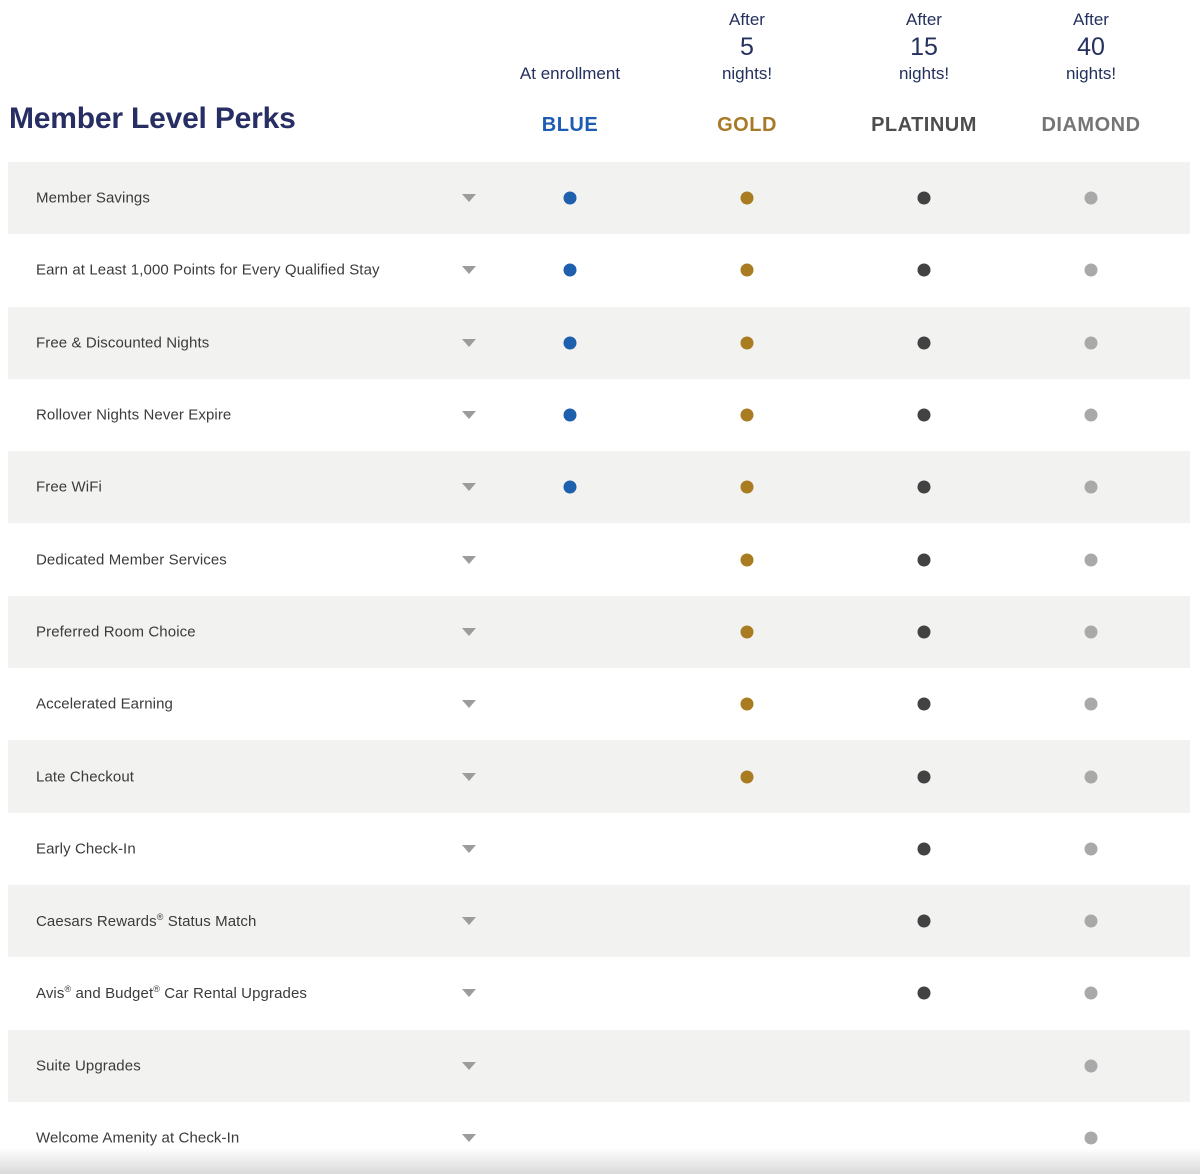 The height and width of the screenshot is (1174, 1200). I want to click on tier-name: BLUE, so click(570, 125).